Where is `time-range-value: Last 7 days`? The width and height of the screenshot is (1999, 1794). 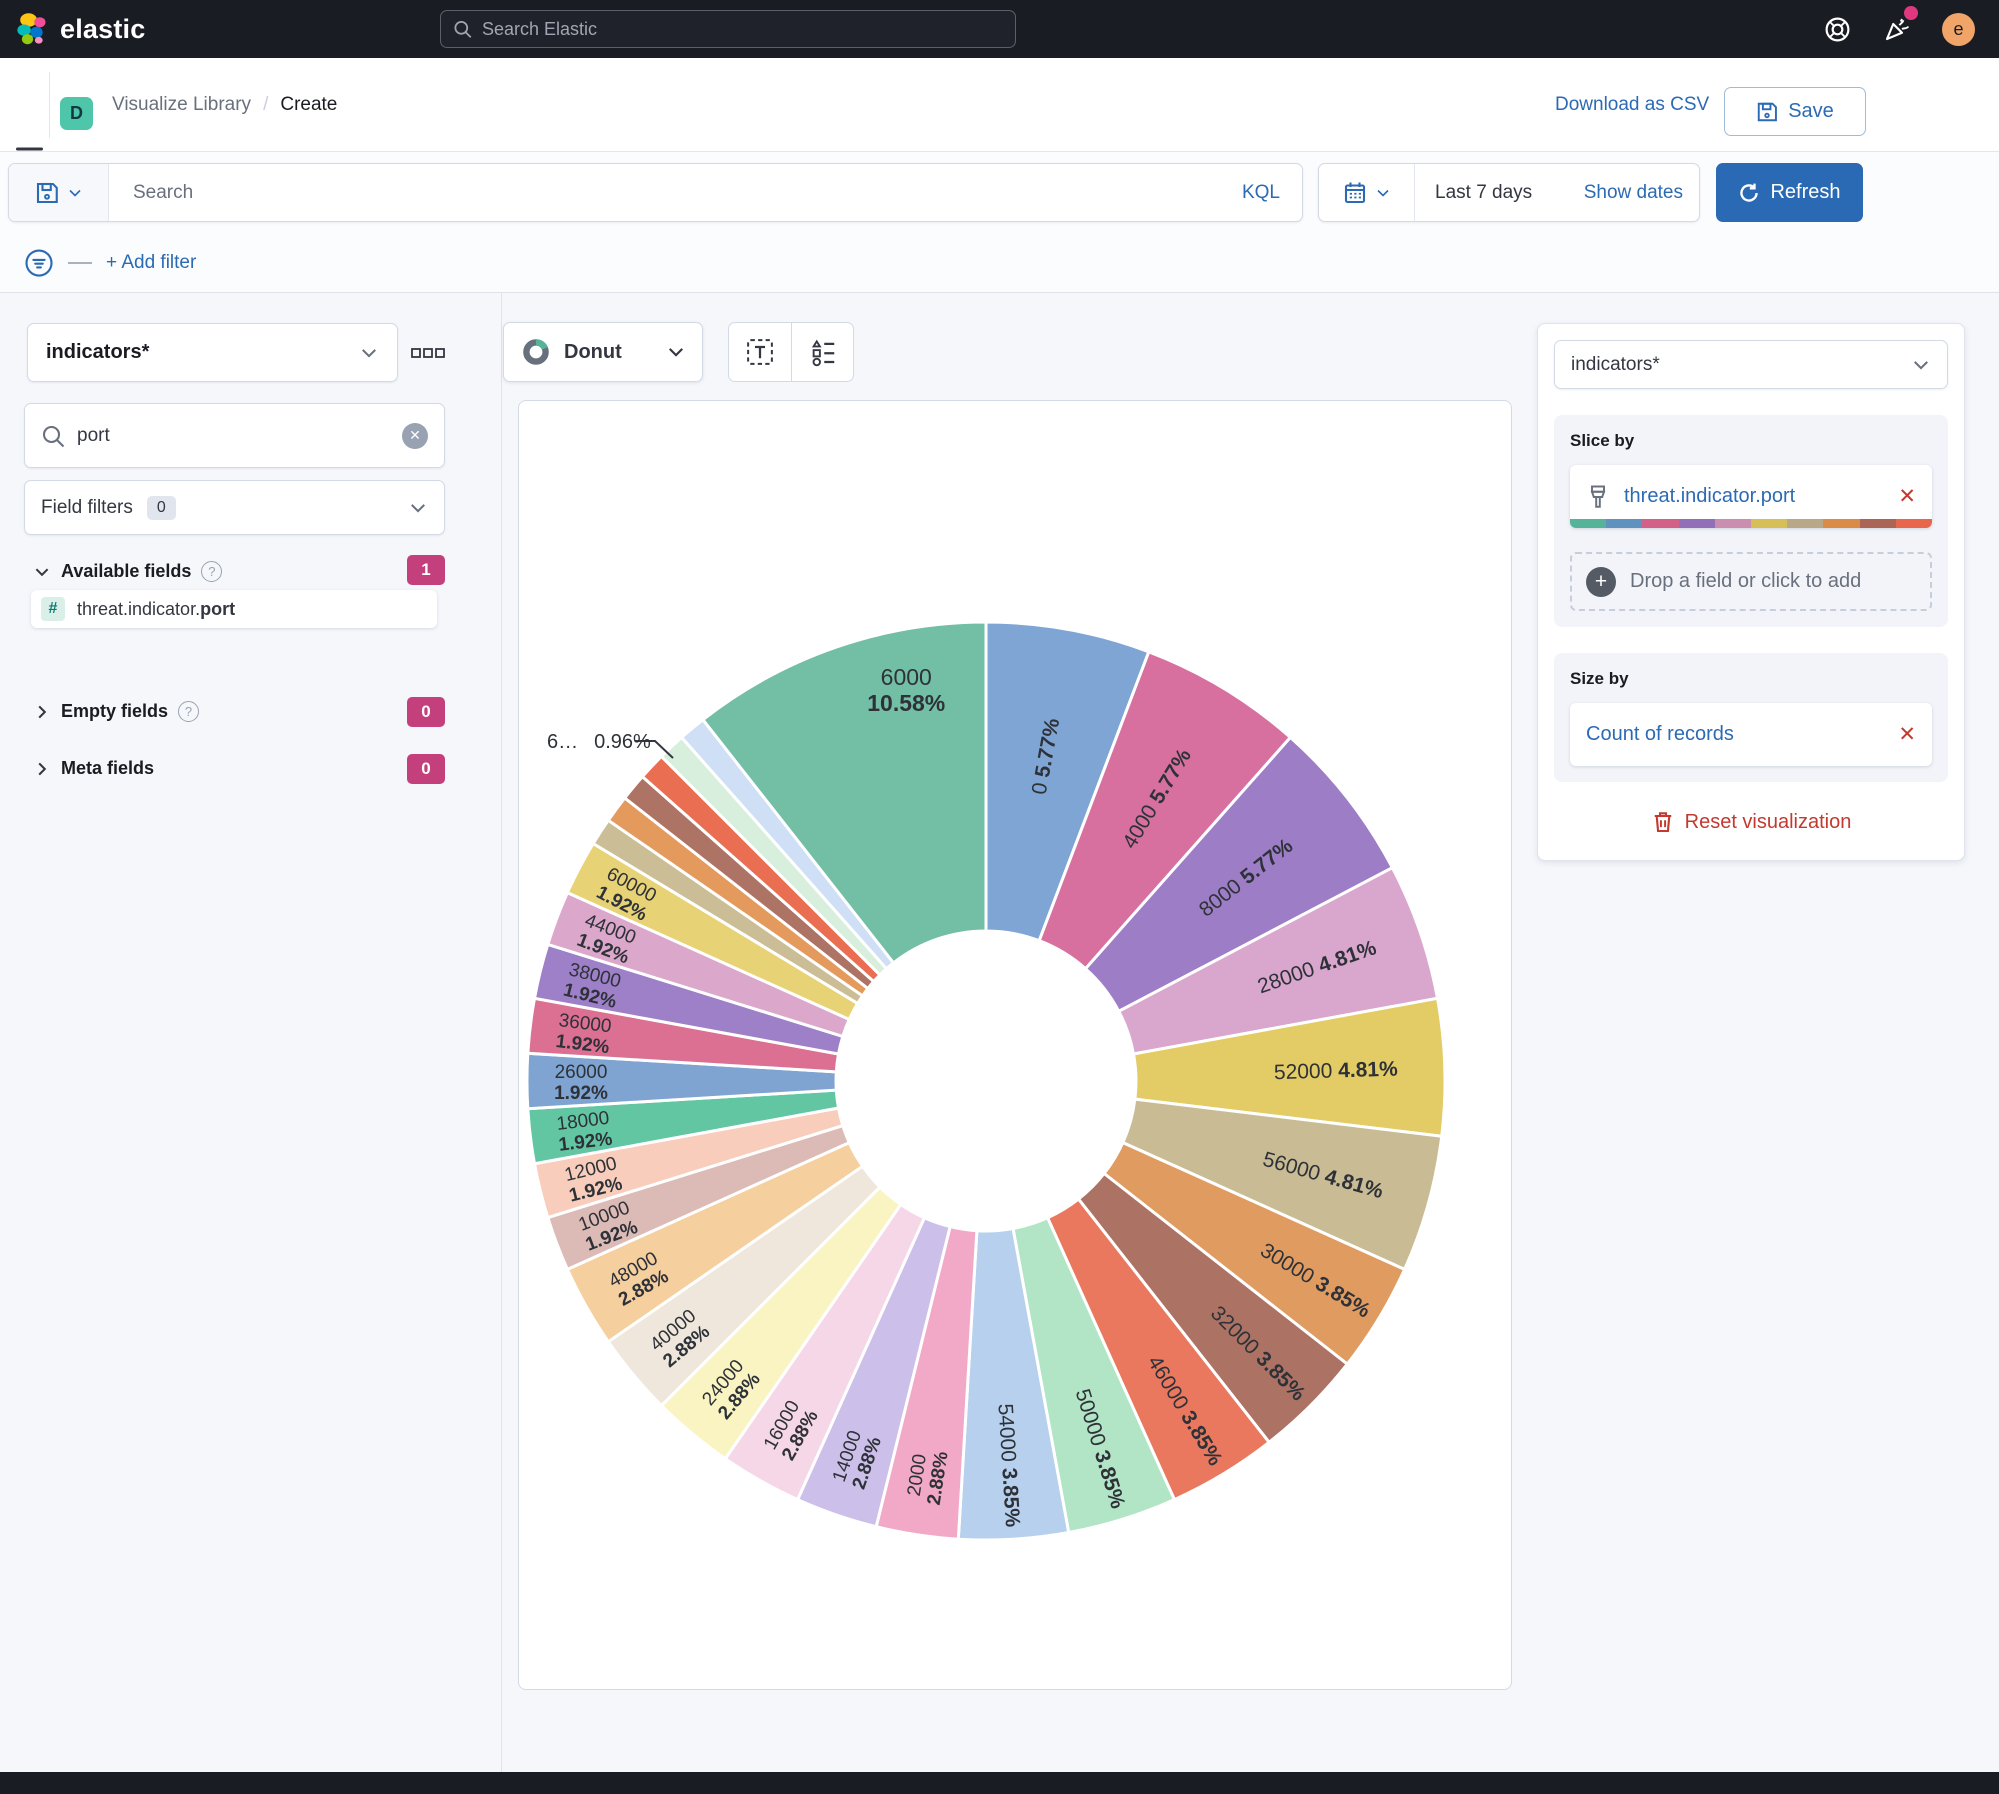
time-range-value: Last 7 days is located at coordinates (1484, 192).